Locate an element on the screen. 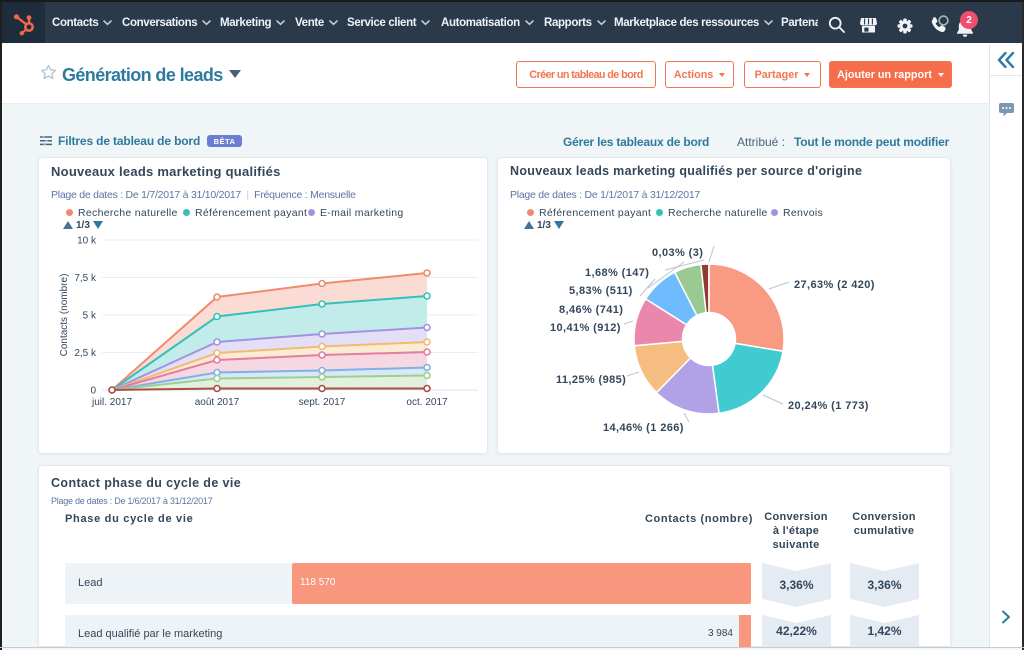 The height and width of the screenshot is (650, 1024). svg-text: 0 is located at coordinates (93, 391).